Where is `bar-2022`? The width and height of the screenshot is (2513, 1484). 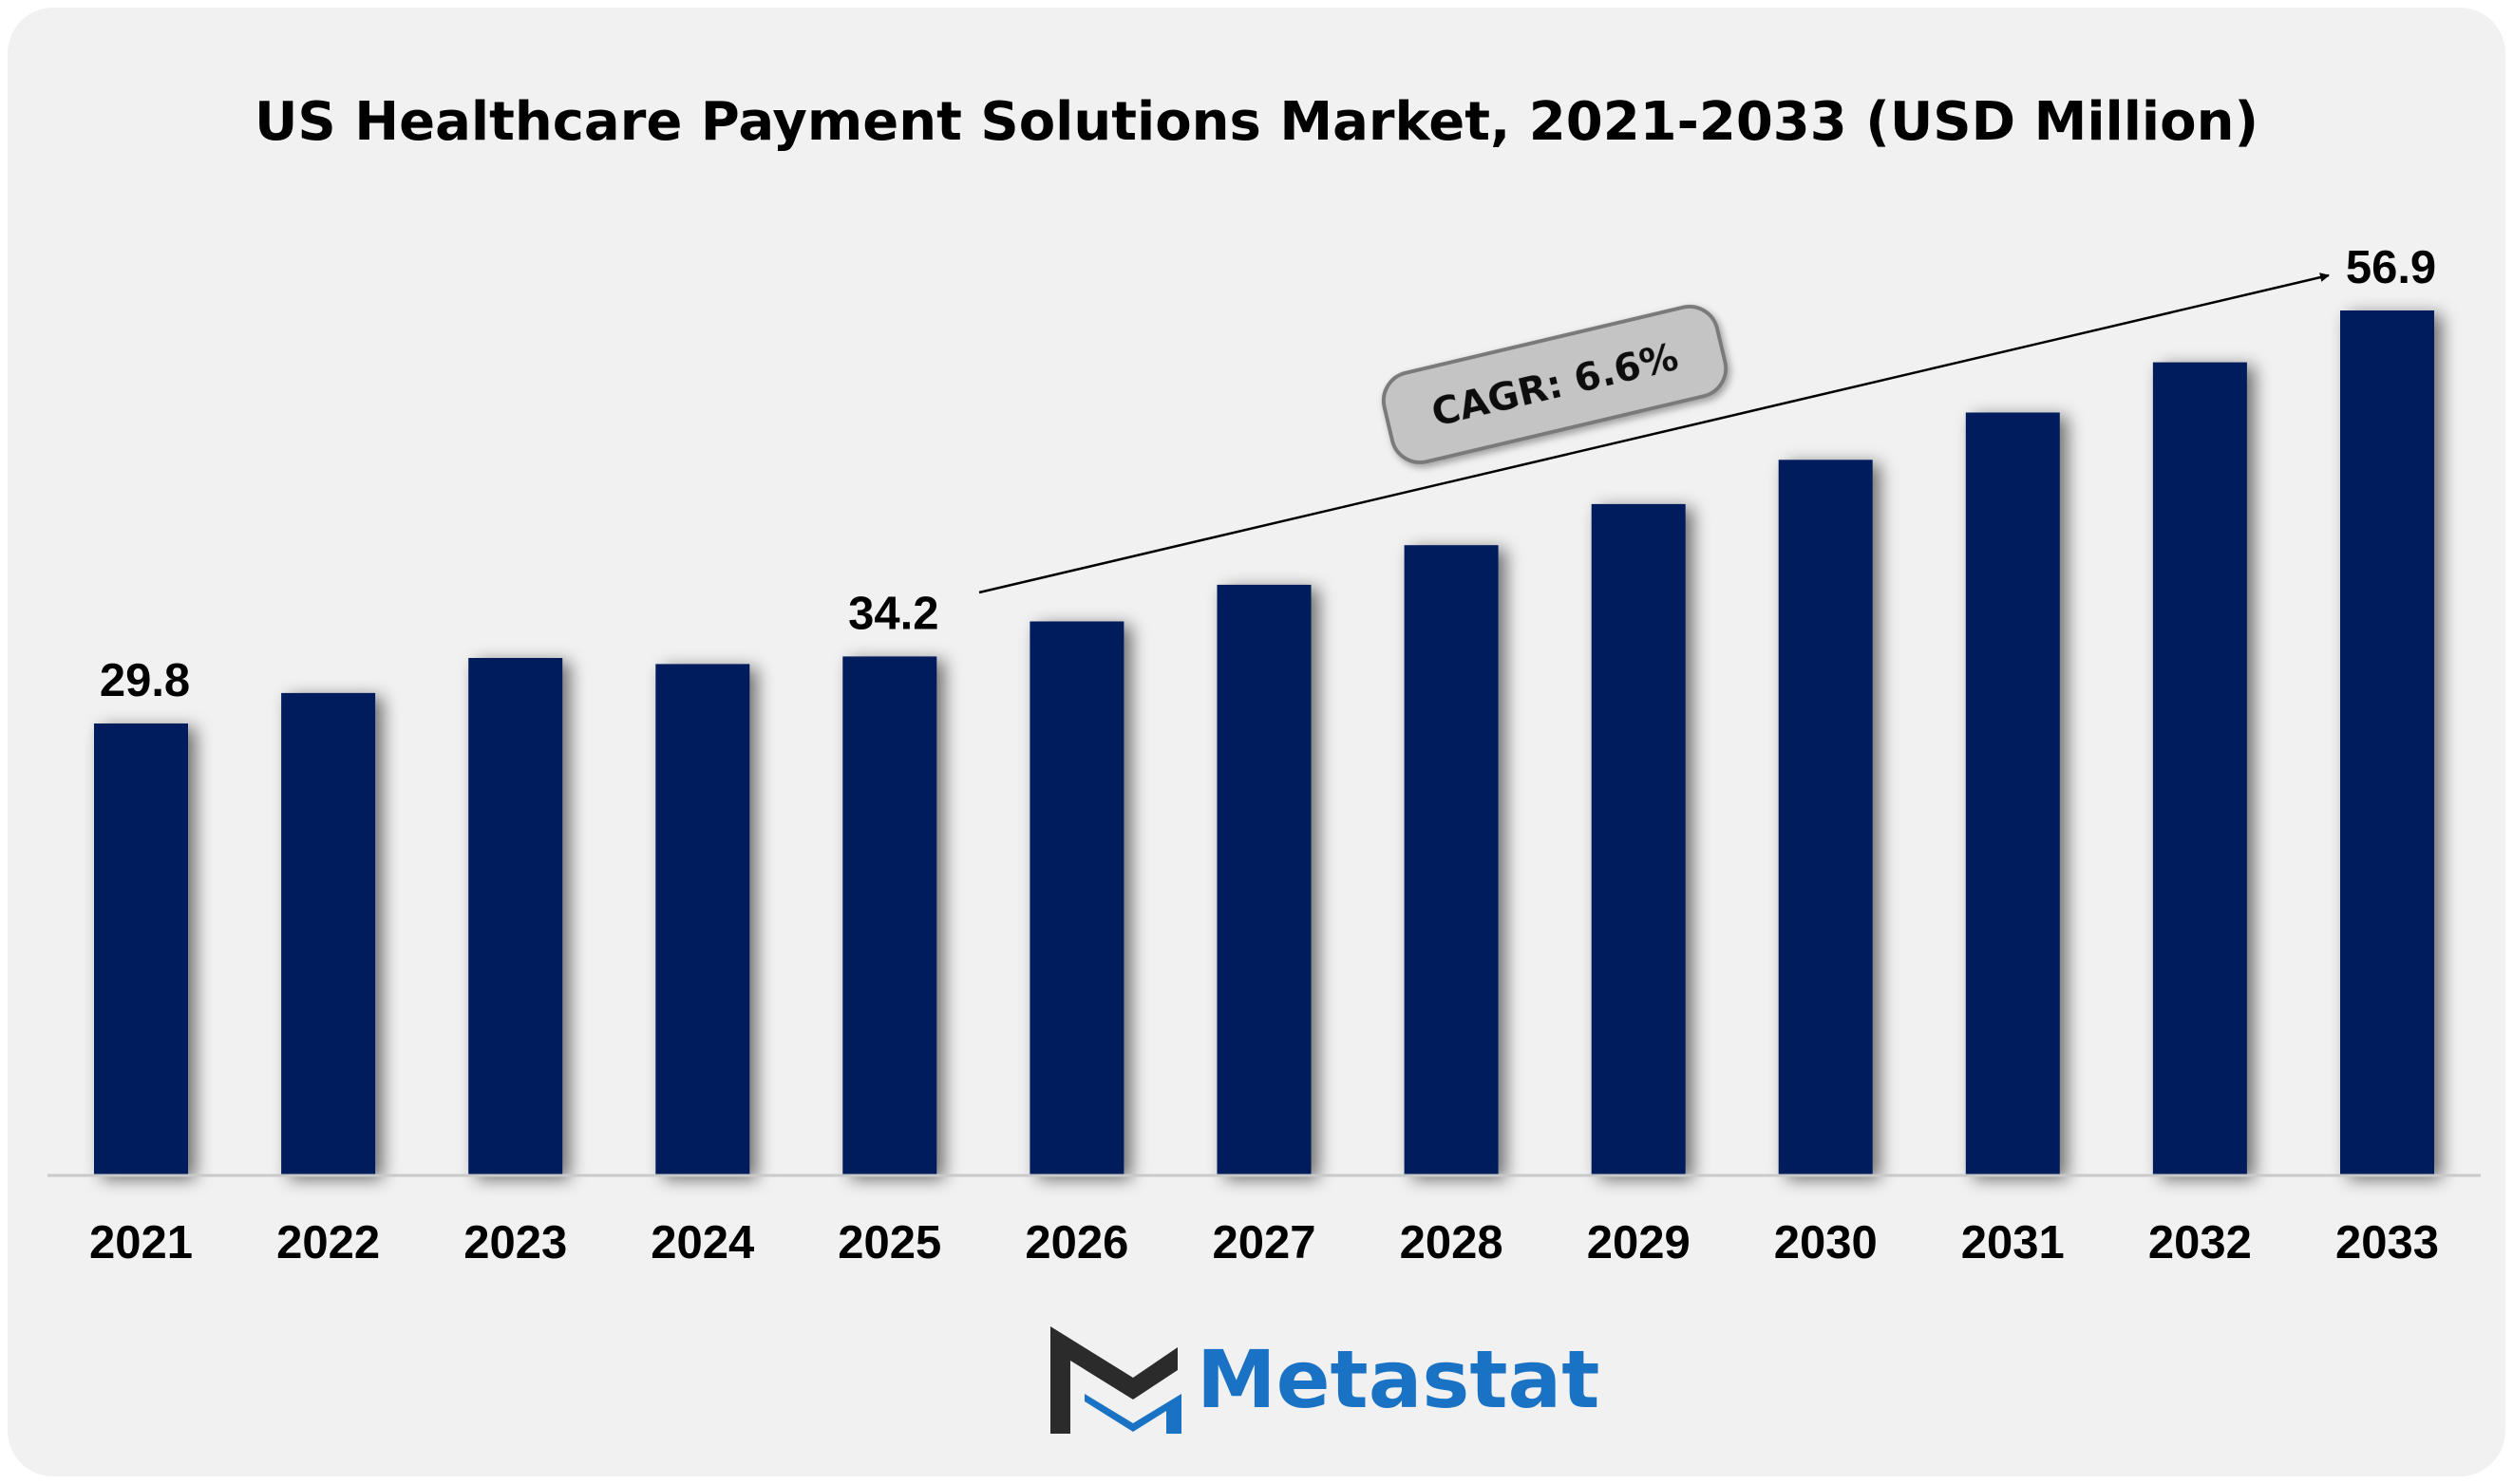
bar-2022 is located at coordinates (329, 934).